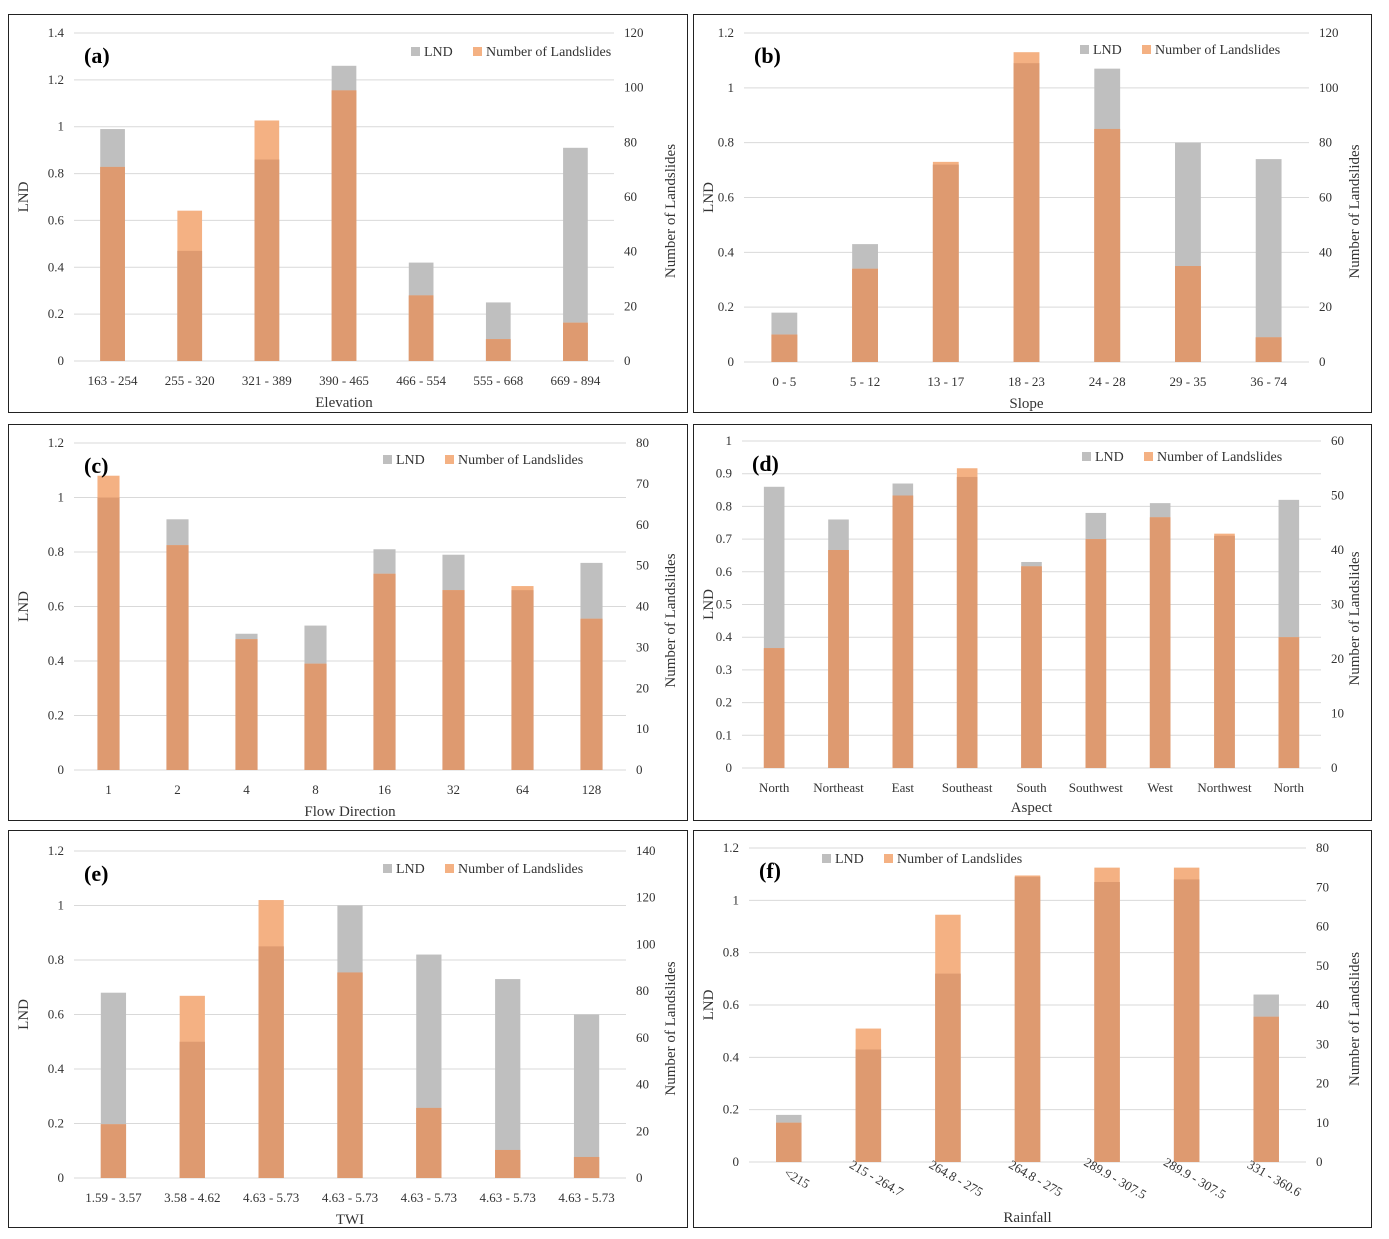 The height and width of the screenshot is (1239, 1389). Describe the element at coordinates (731, 1004) in the screenshot. I see `y-tick-label: 0.6` at that location.